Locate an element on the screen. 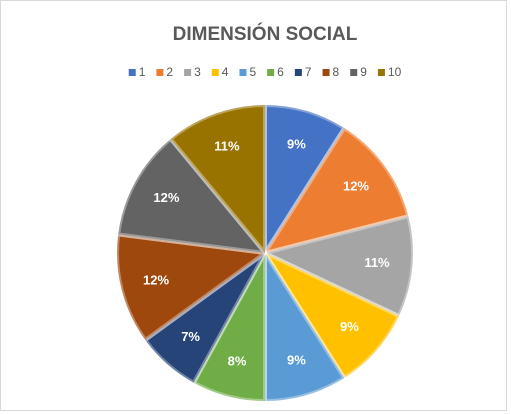 The height and width of the screenshot is (414, 511). legend-label: 3 is located at coordinates (197, 72).